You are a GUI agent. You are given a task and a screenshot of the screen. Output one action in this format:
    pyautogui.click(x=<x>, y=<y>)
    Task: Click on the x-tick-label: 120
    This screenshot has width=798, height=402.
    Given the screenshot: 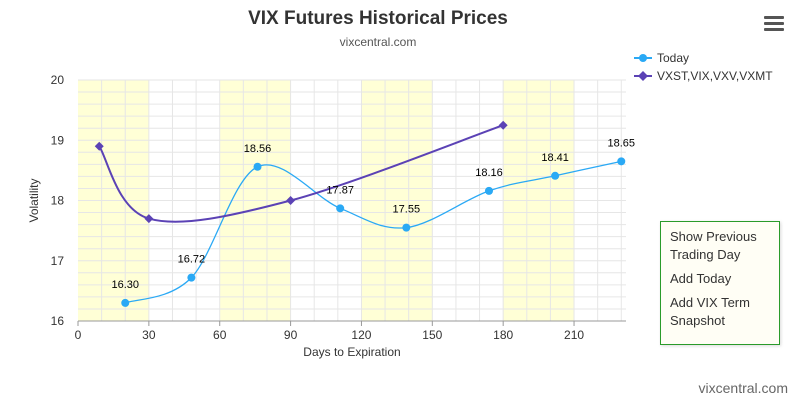 What is the action you would take?
    pyautogui.click(x=361, y=335)
    